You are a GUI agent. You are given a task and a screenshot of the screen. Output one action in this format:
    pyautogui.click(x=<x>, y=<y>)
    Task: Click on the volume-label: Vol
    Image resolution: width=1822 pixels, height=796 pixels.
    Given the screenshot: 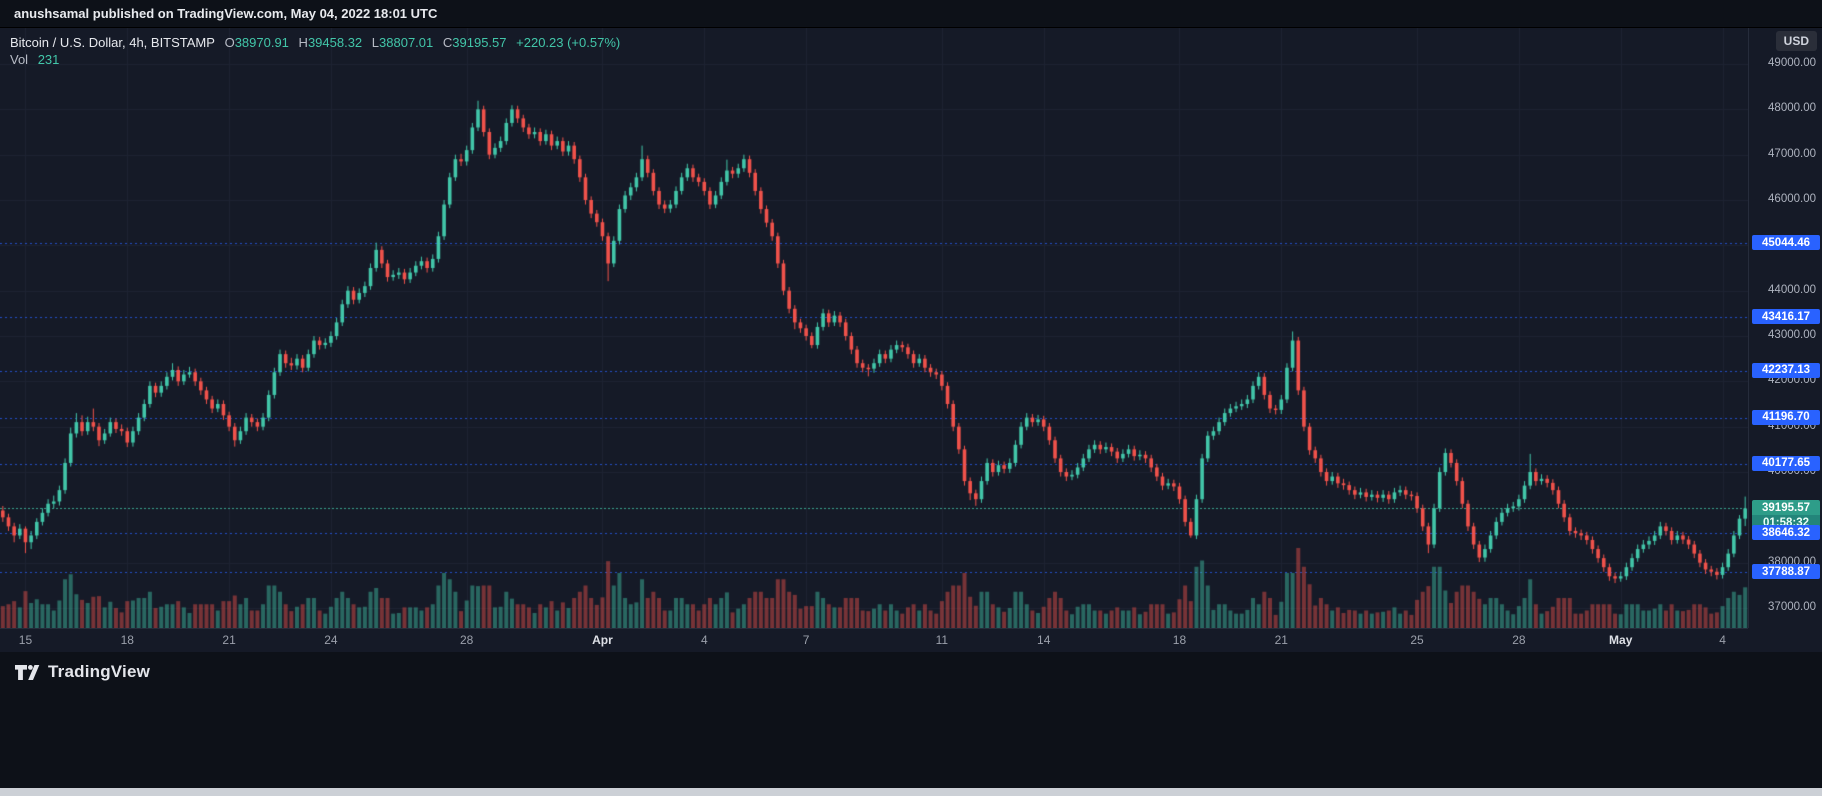 What is the action you would take?
    pyautogui.click(x=19, y=59)
    